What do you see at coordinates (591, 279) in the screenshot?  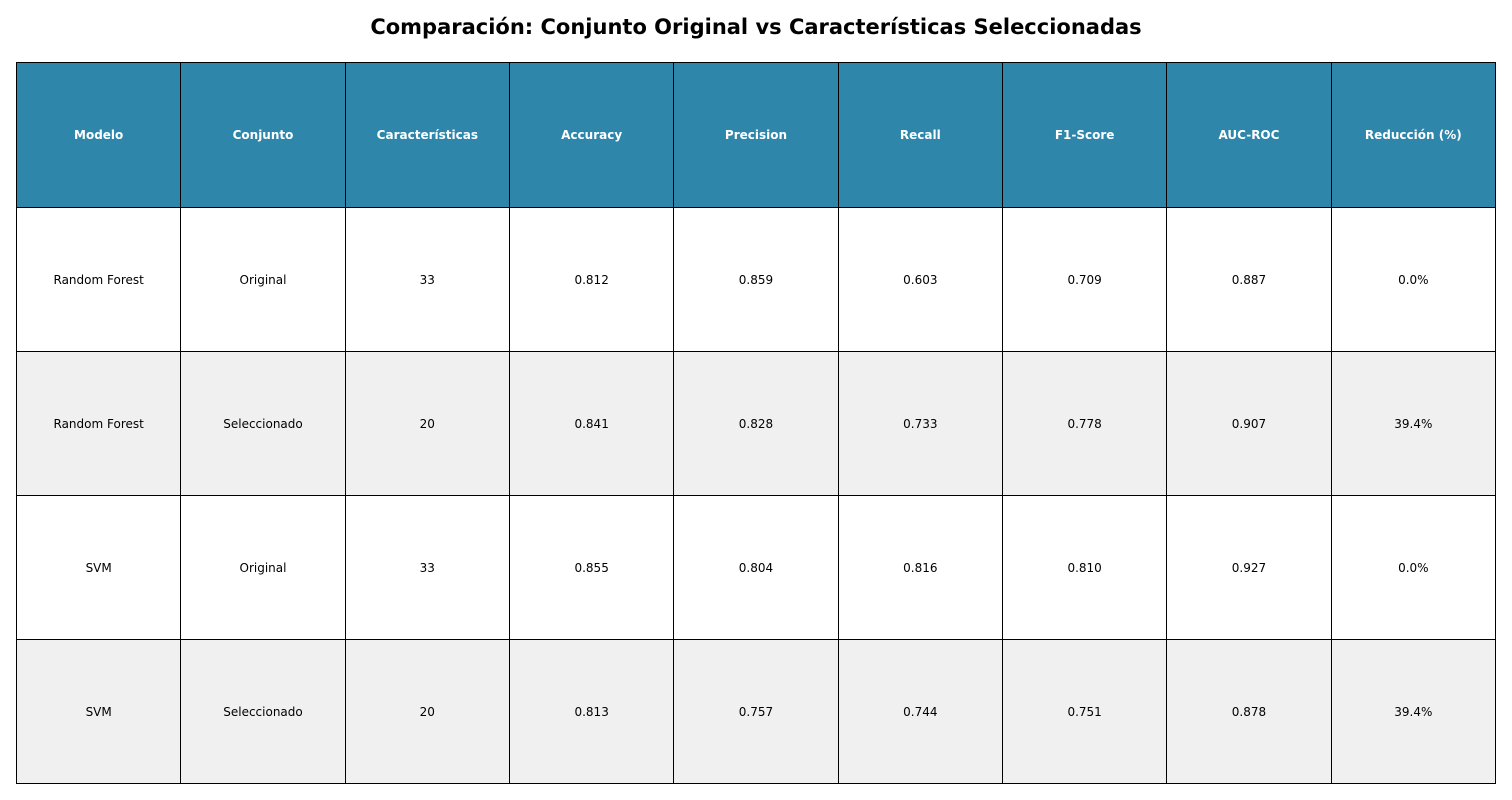 I see `cell-accuracy: 0.812` at bounding box center [591, 279].